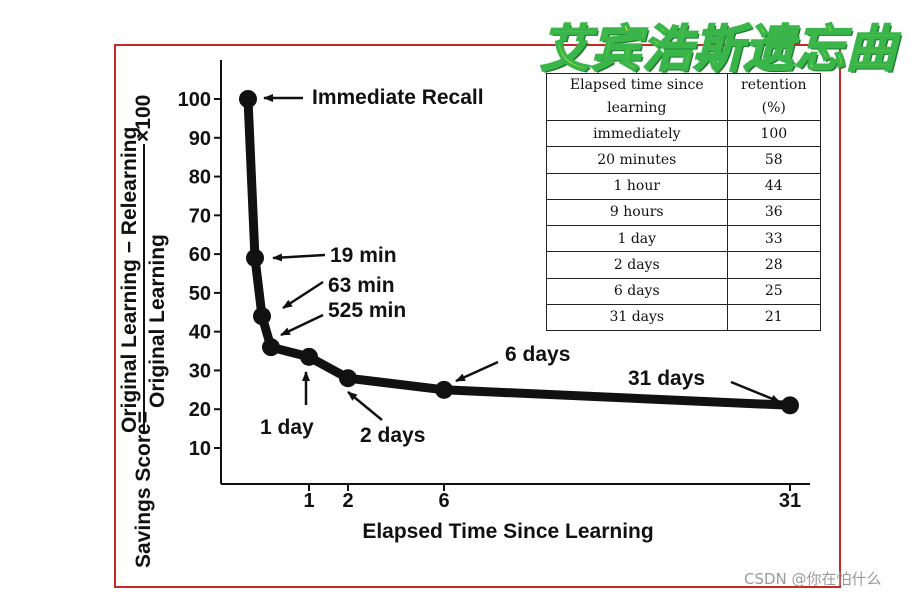  Describe the element at coordinates (774, 212) in the screenshot. I see `table-cell: 36` at that location.